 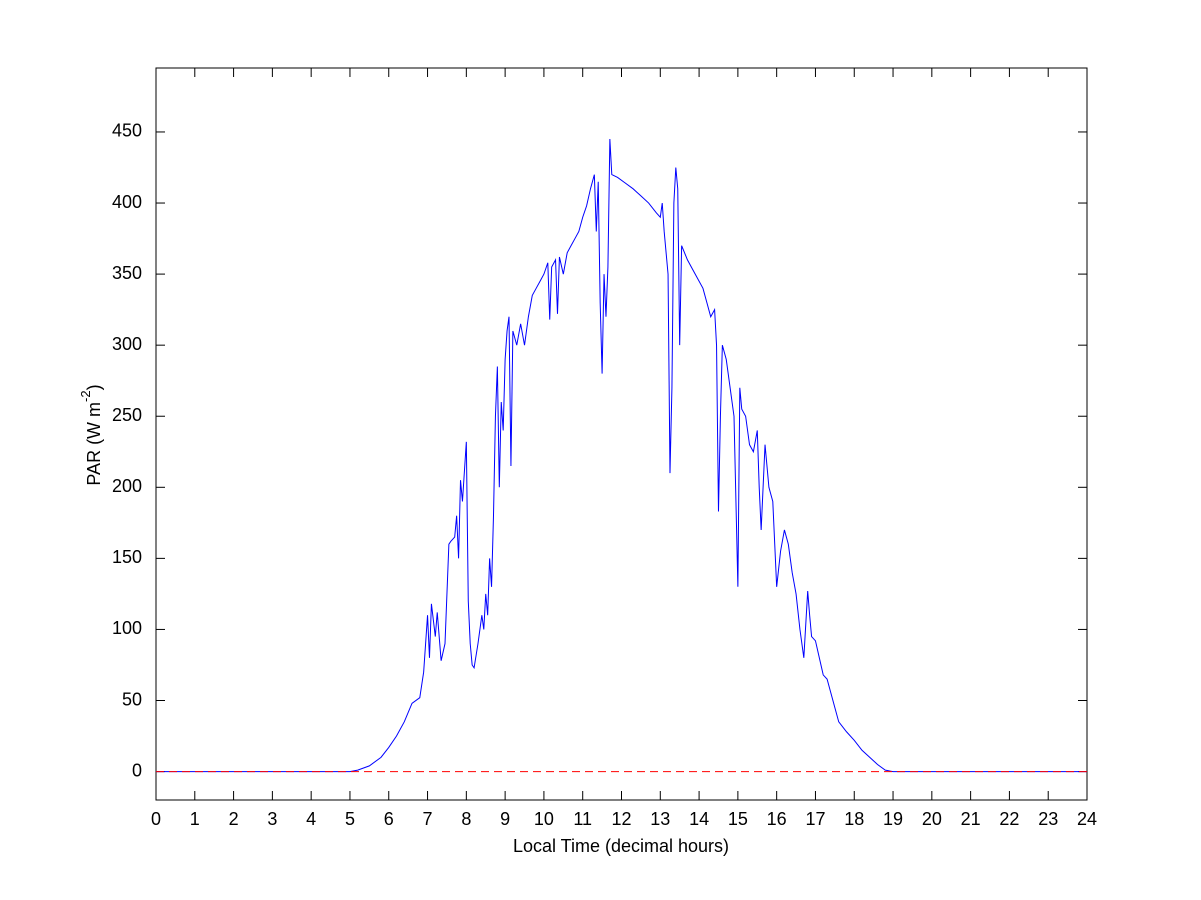 What do you see at coordinates (971, 819) in the screenshot?
I see `x-tick-label: 21` at bounding box center [971, 819].